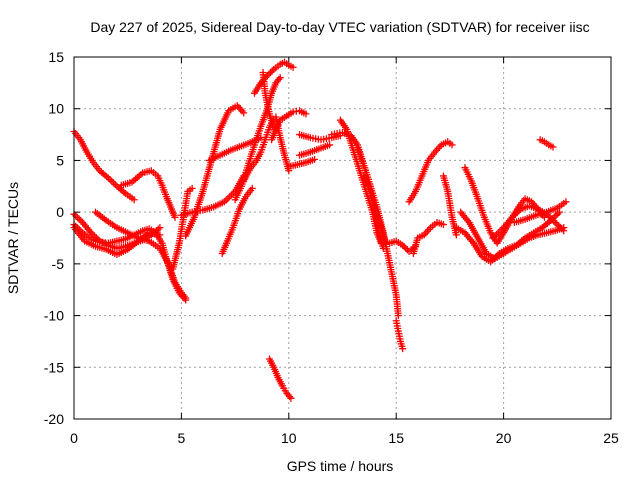 This screenshot has height=480, width=640. I want to click on y-tick-label: 10, so click(56, 109).